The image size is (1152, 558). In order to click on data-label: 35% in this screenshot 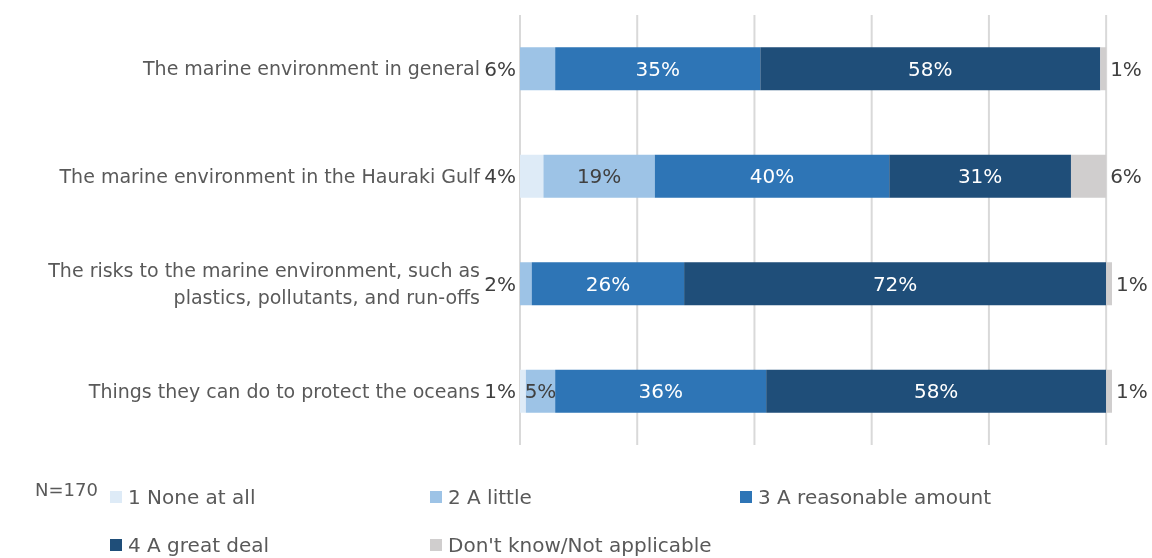, I will do `click(657, 68)`.